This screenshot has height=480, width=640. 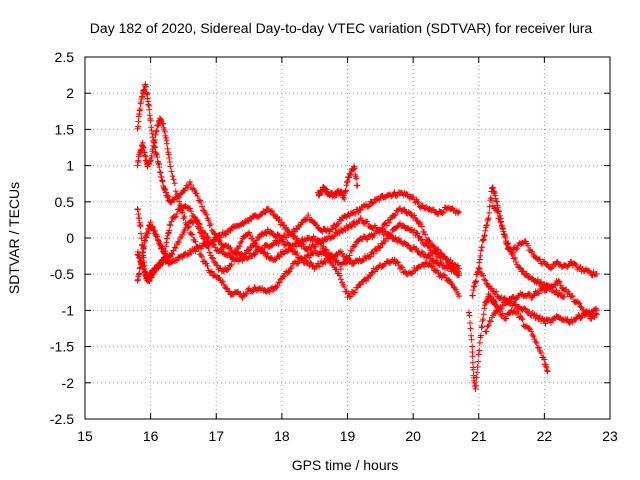 What do you see at coordinates (151, 436) in the screenshot?
I see `x-tick-label: 16` at bounding box center [151, 436].